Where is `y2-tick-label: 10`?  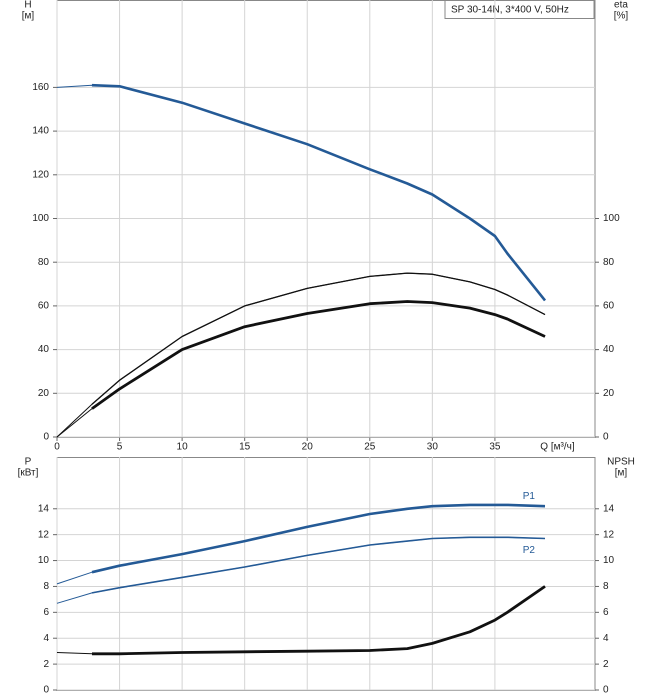
y2-tick-label: 10 is located at coordinates (609, 560).